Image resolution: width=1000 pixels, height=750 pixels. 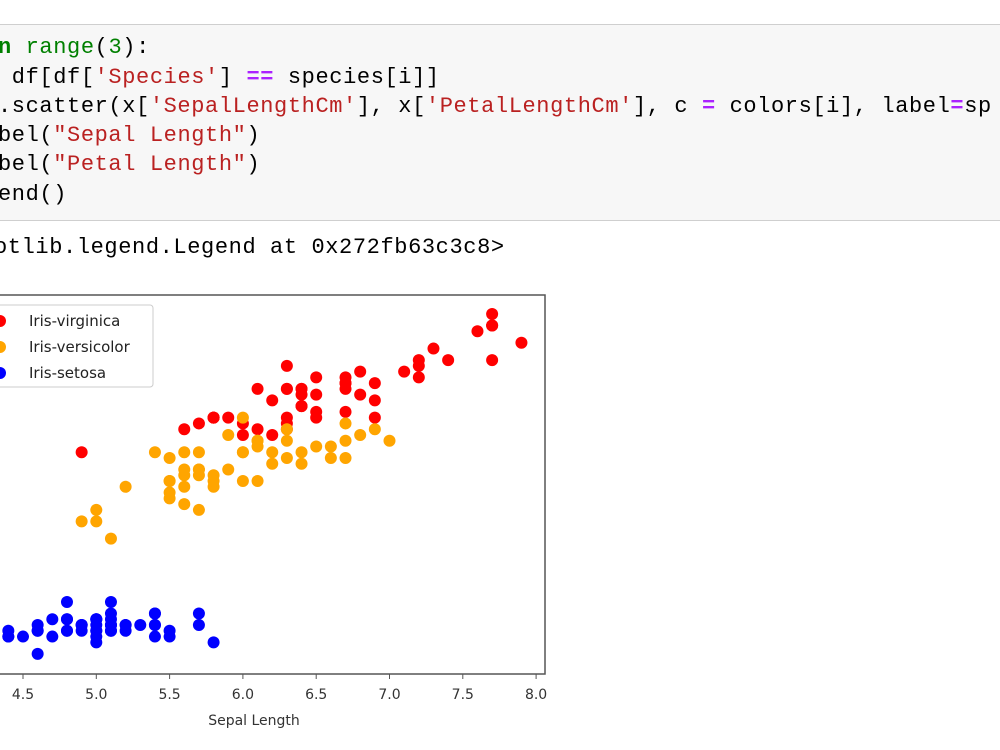 I want to click on code-token: n, so click(x=6, y=47).